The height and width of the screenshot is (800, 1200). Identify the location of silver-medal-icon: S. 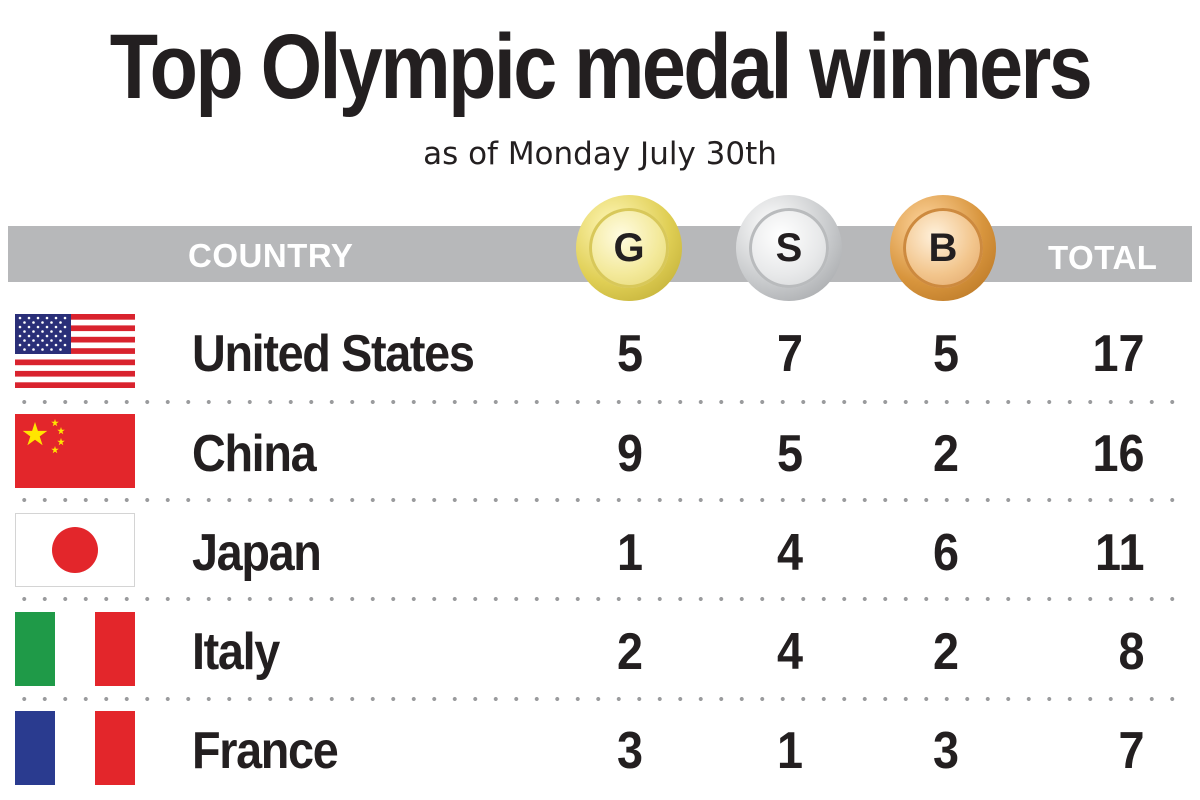
(789, 248).